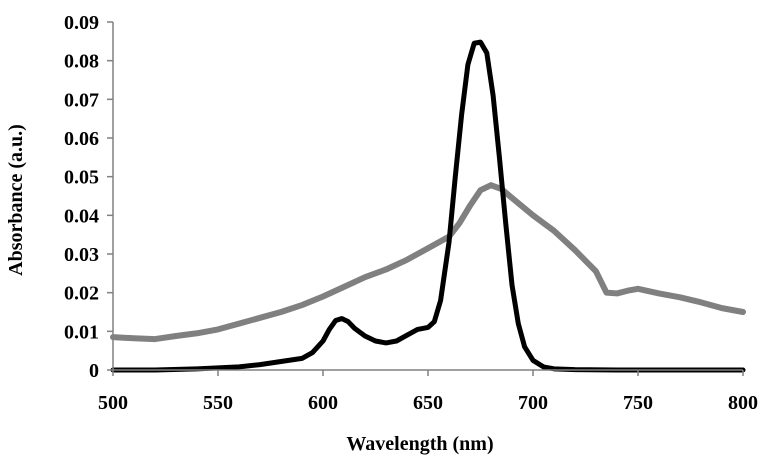  Describe the element at coordinates (81, 139) in the screenshot. I see `y-tick-label: 0.06` at that location.